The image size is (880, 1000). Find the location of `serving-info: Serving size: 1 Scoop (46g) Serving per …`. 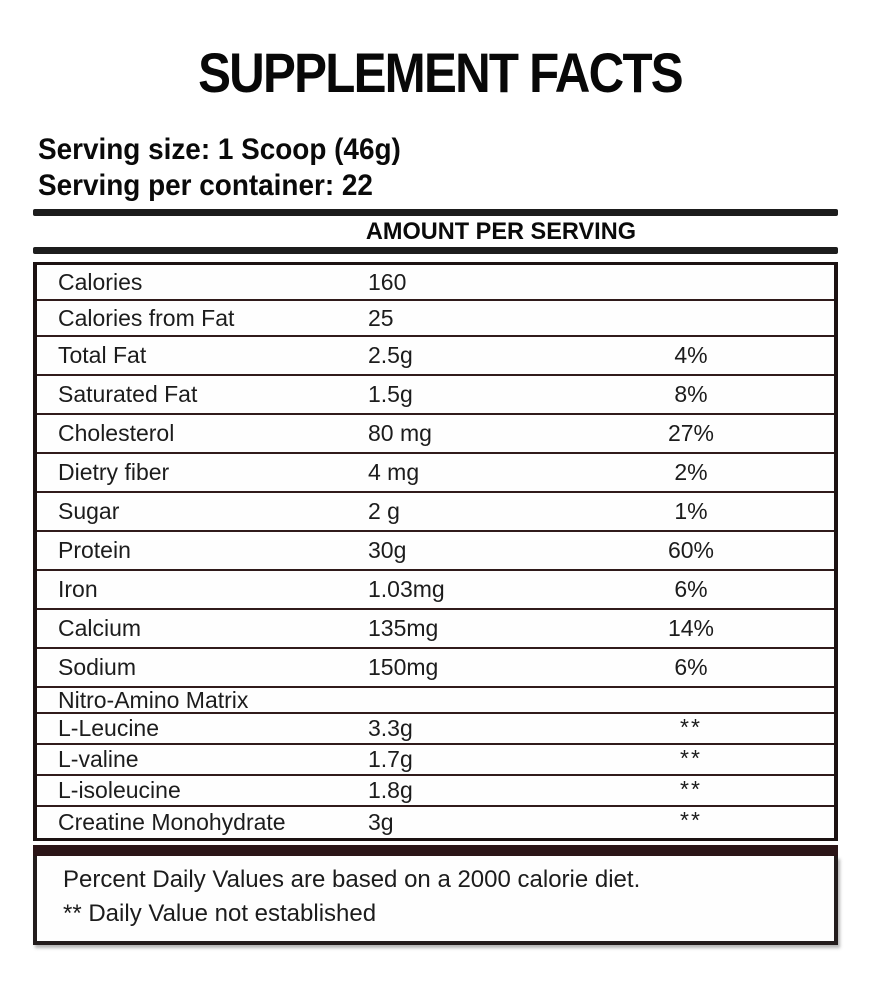

serving-info: Serving size: 1 Scoop (46g) Serving per … is located at coordinates (435, 168).